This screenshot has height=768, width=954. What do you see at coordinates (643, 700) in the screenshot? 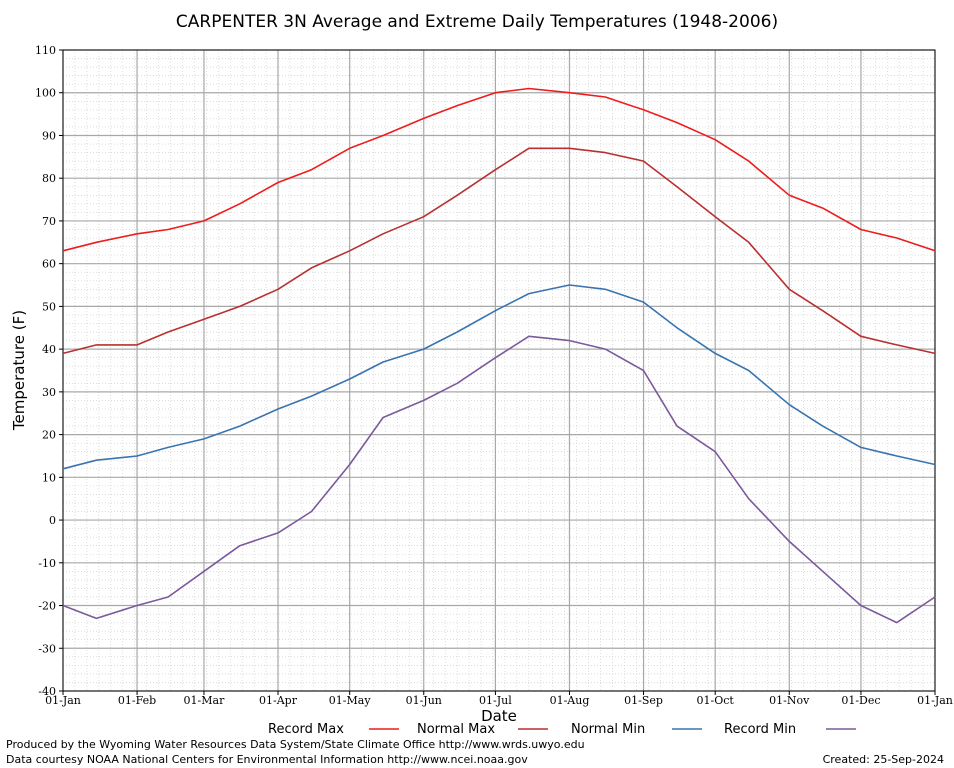
I see `x-tick-label: 01-Sep` at bounding box center [643, 700].